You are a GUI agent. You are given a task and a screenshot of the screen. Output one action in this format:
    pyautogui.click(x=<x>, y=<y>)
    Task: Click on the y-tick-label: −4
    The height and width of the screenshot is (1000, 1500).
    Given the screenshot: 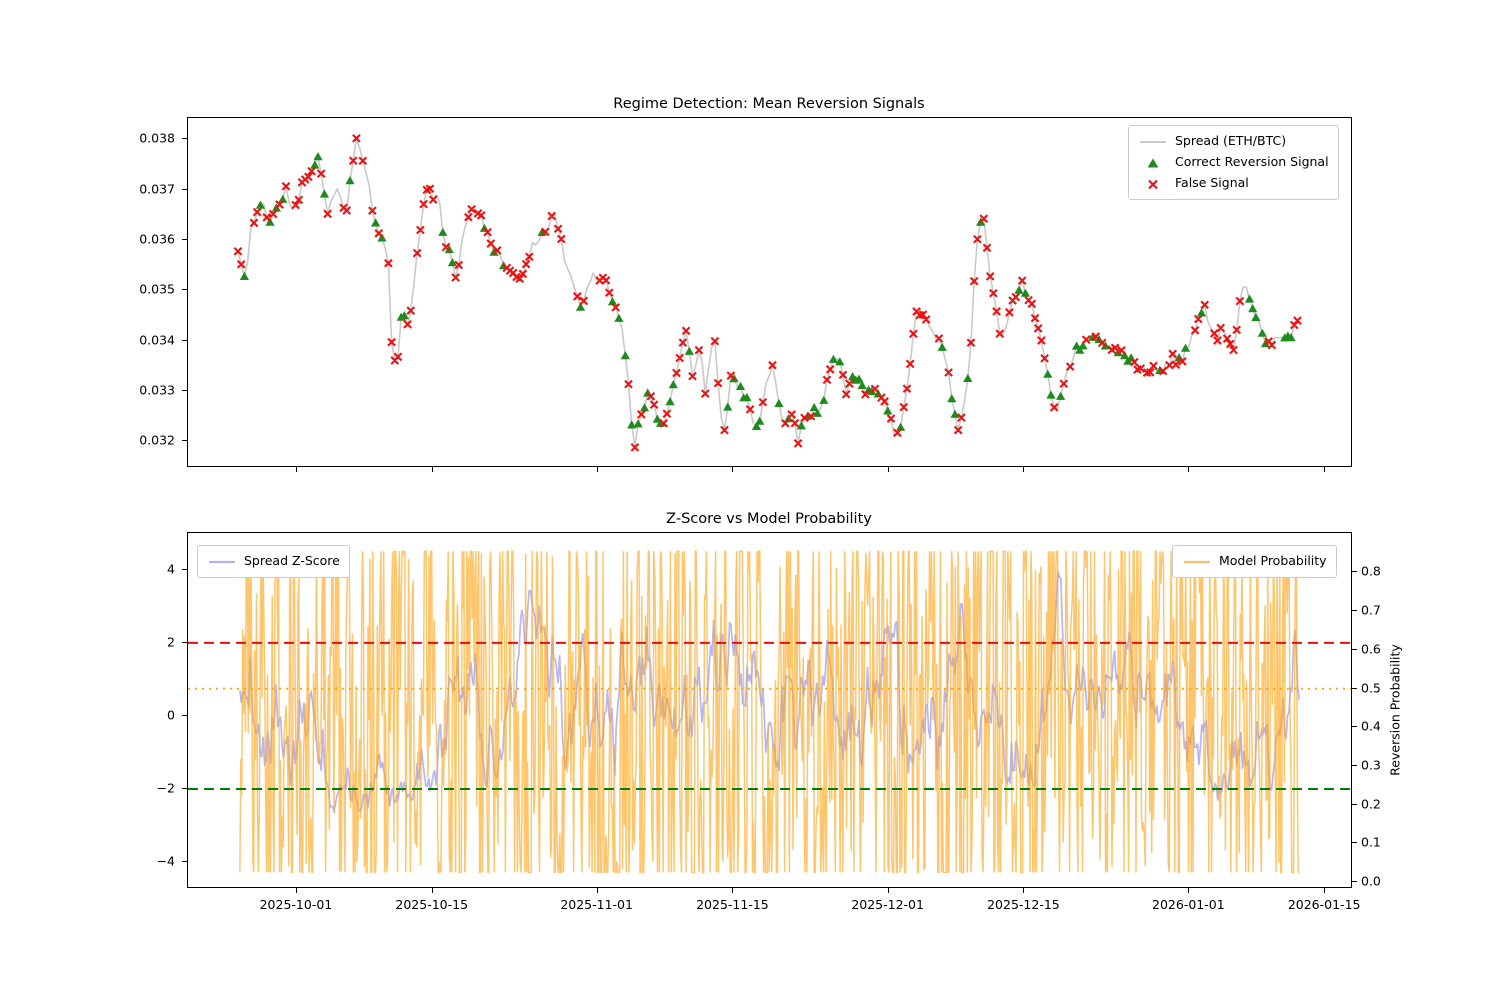 What is the action you would take?
    pyautogui.click(x=165, y=861)
    